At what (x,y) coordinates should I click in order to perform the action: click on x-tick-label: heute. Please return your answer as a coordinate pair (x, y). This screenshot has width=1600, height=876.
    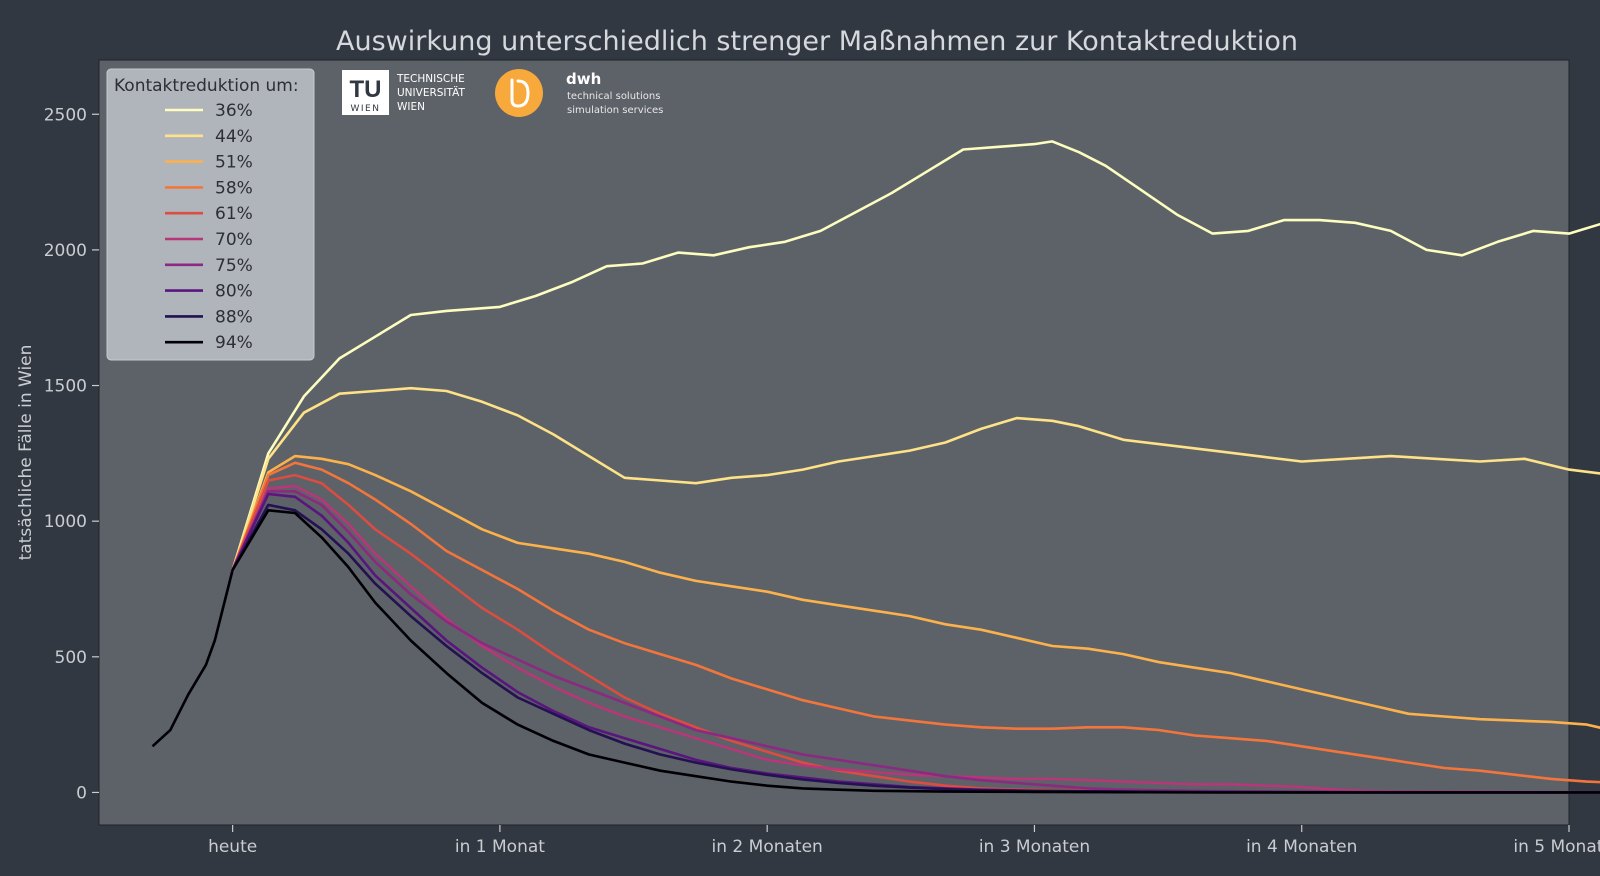
    Looking at the image, I should click on (232, 847).